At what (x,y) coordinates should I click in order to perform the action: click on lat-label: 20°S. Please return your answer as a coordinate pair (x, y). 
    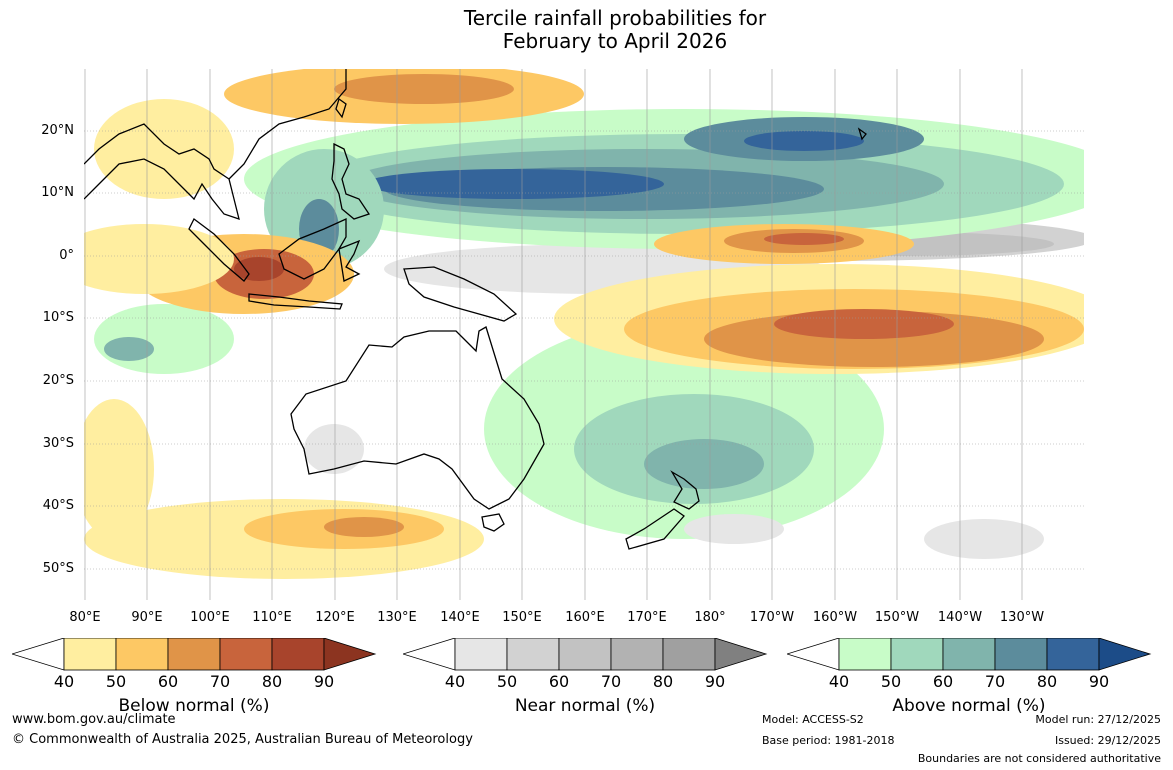
    Looking at the image, I should click on (58, 380).